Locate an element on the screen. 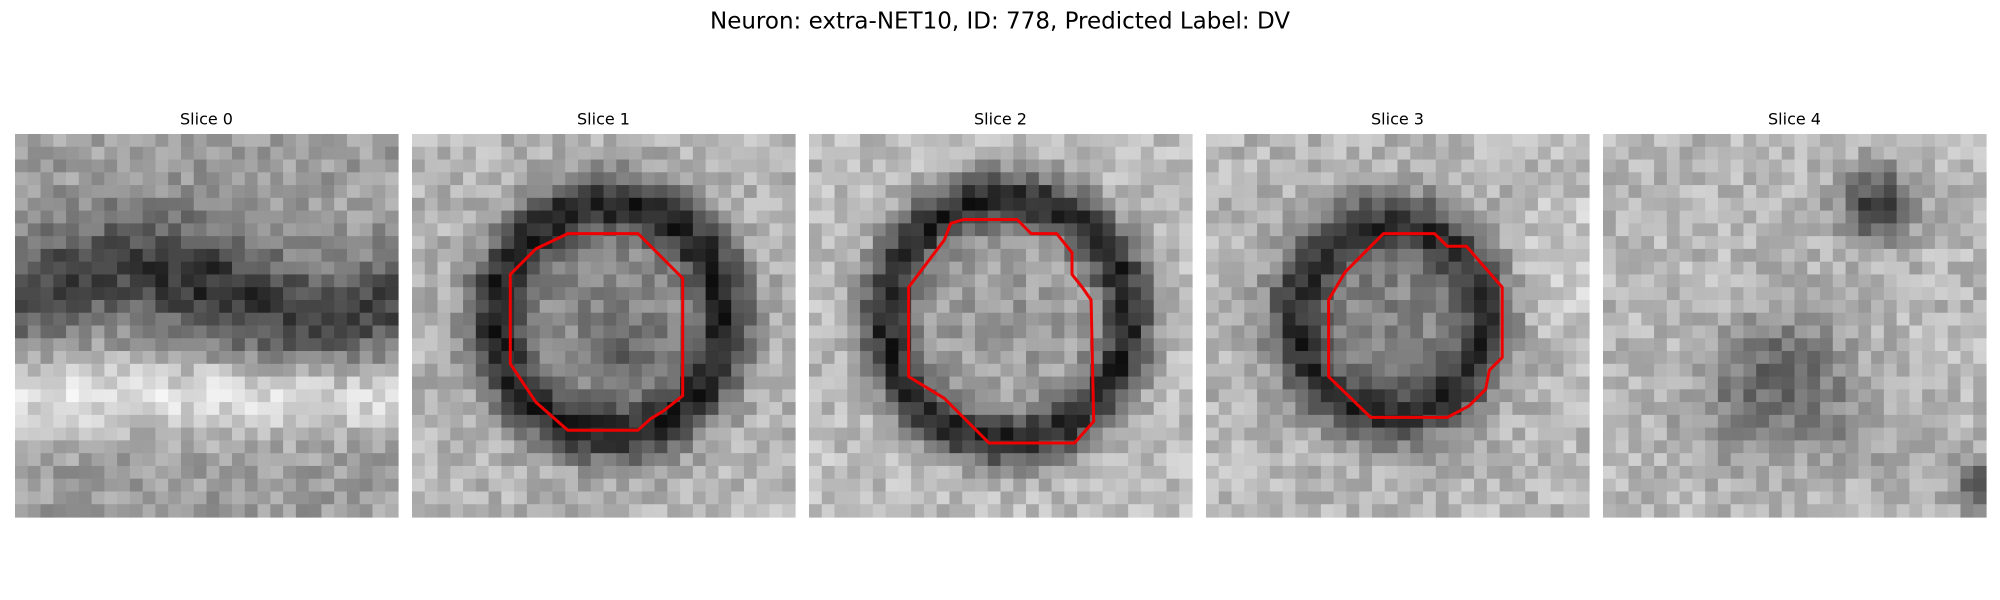  panel-title: Slice 3 is located at coordinates (1397, 119).